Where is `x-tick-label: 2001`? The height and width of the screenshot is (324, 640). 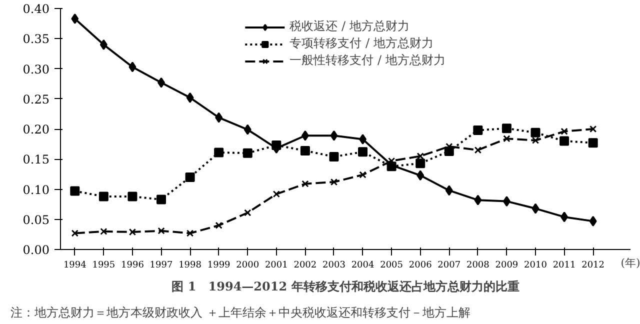
x-tick-label: 2001 is located at coordinates (276, 265).